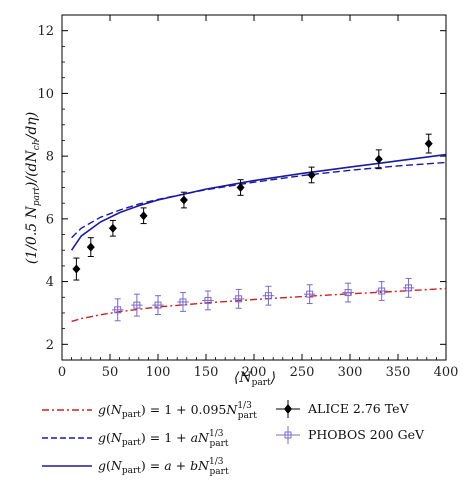 The image size is (474, 489). I want to click on x-tick-label: 400, so click(446, 372).